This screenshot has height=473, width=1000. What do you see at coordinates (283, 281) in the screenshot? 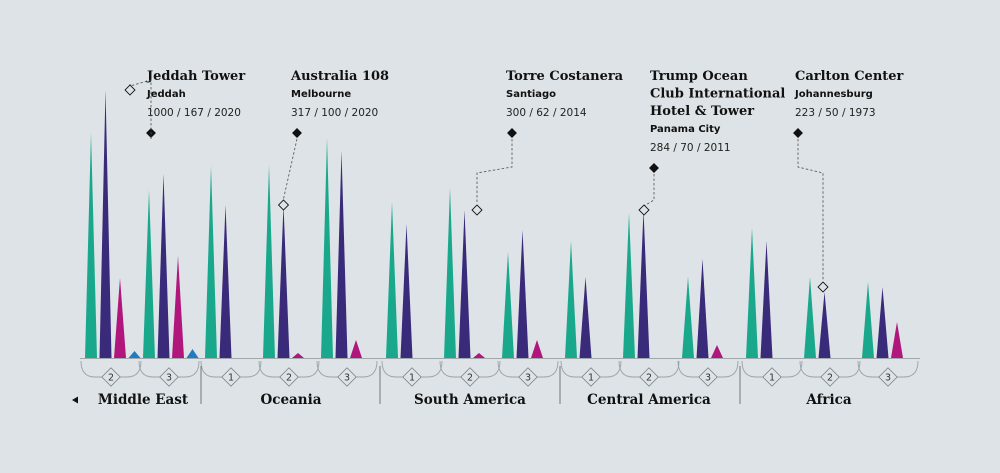
I see `spike-oceania-2-navy` at bounding box center [283, 281].